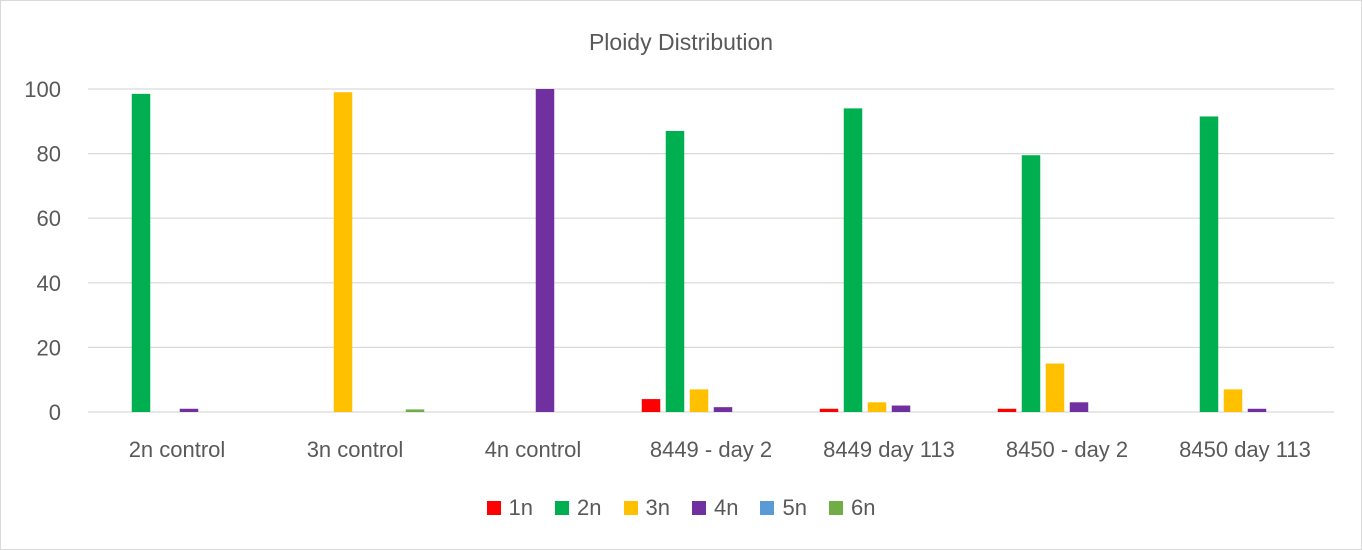  I want to click on y-tick-label: 100, so click(42, 89).